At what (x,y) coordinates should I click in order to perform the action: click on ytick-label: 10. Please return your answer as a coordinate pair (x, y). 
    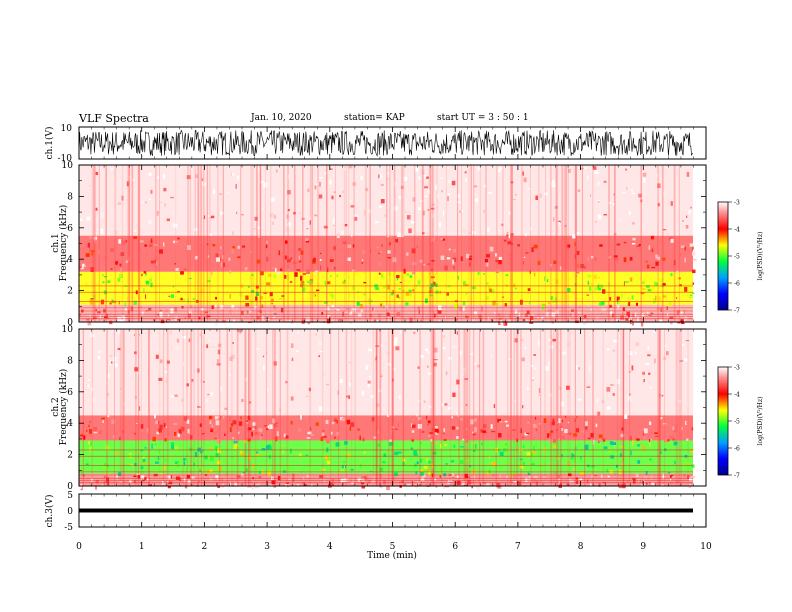
    Looking at the image, I should click on (68, 330).